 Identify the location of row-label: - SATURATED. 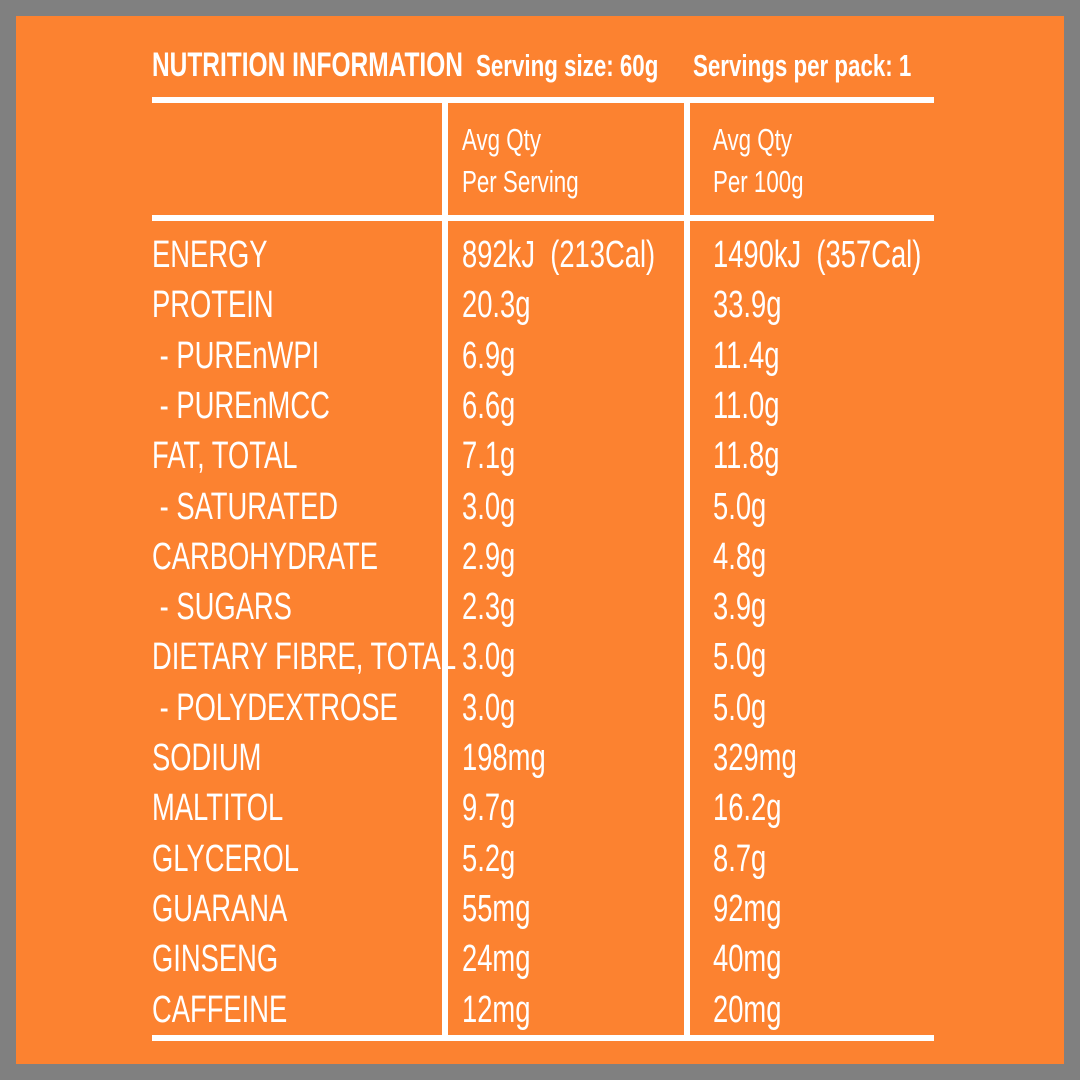
(245, 507).